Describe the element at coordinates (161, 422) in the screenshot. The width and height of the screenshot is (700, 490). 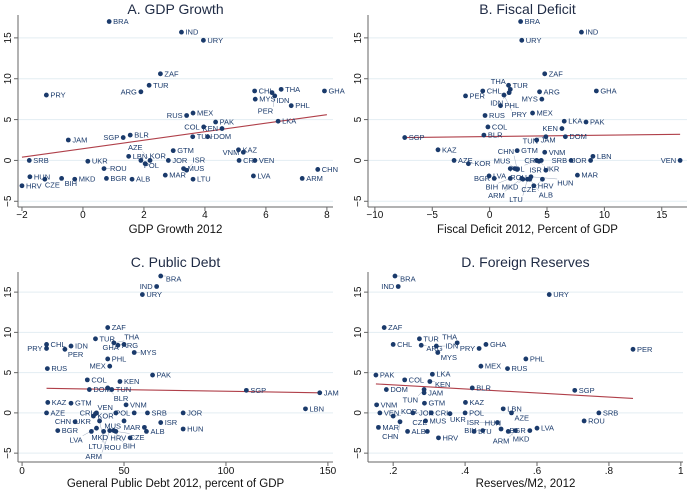
I see `data-point-isr` at that location.